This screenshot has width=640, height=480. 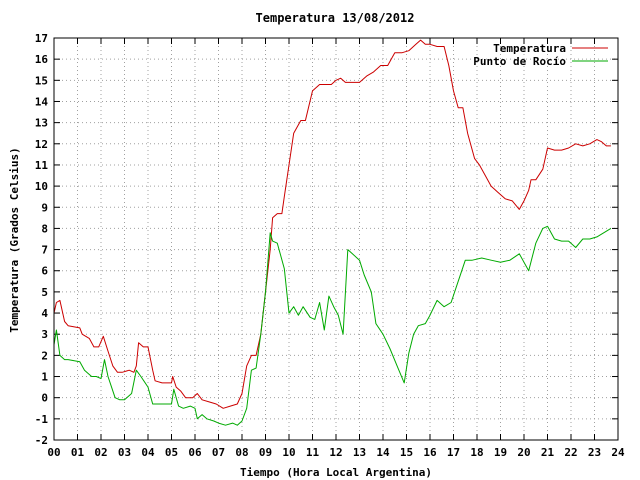 I want to click on x-tick-label: 04, so click(x=148, y=452).